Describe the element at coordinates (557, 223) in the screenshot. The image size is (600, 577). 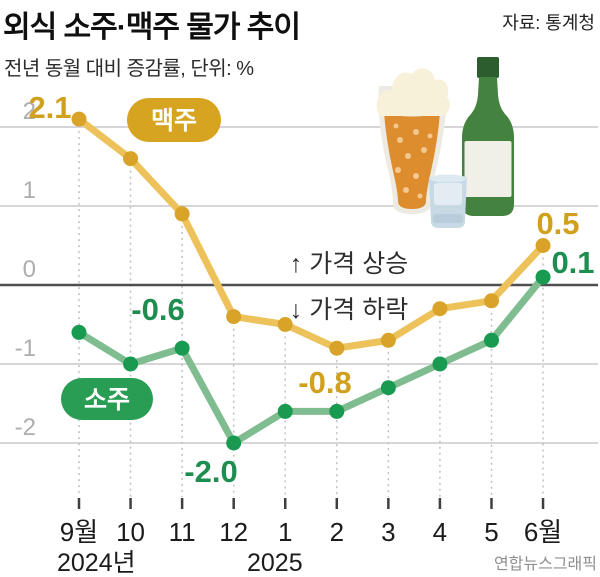
I see `point-value-label: 0.5` at that location.